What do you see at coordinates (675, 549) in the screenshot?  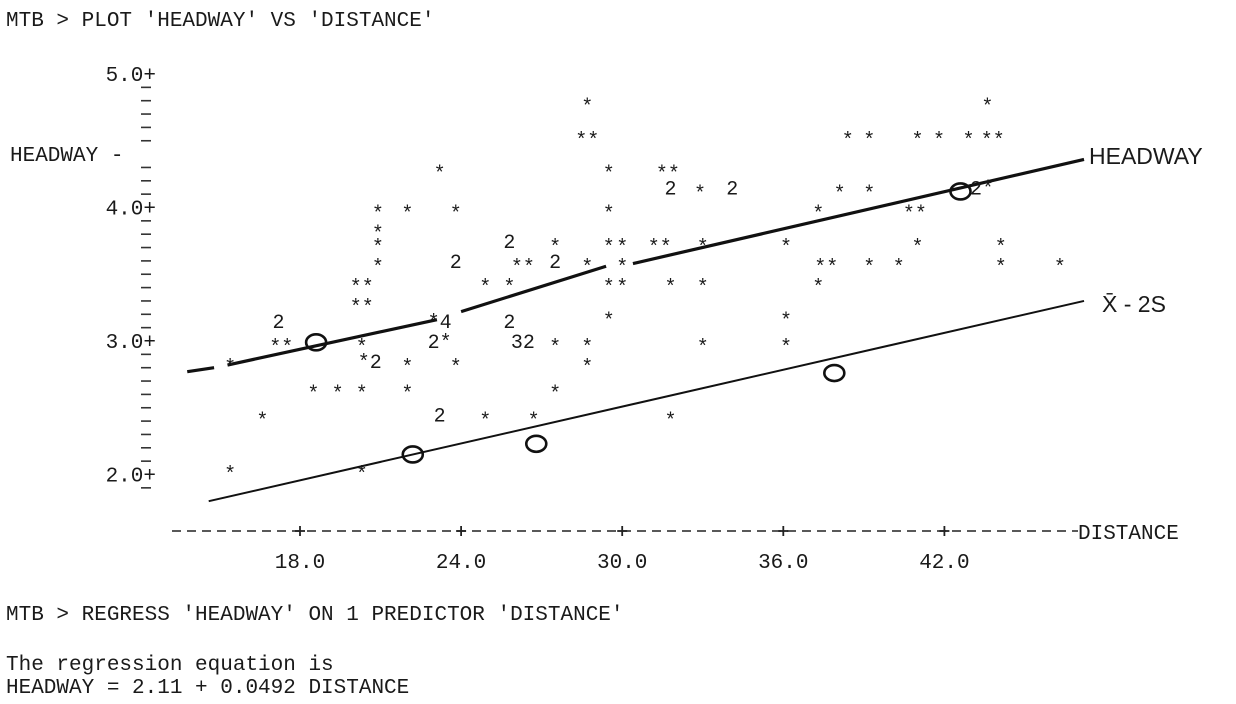 I see `x-axis: DISTANCE 18.0 24.0 30.0 36.0 42.0` at bounding box center [675, 549].